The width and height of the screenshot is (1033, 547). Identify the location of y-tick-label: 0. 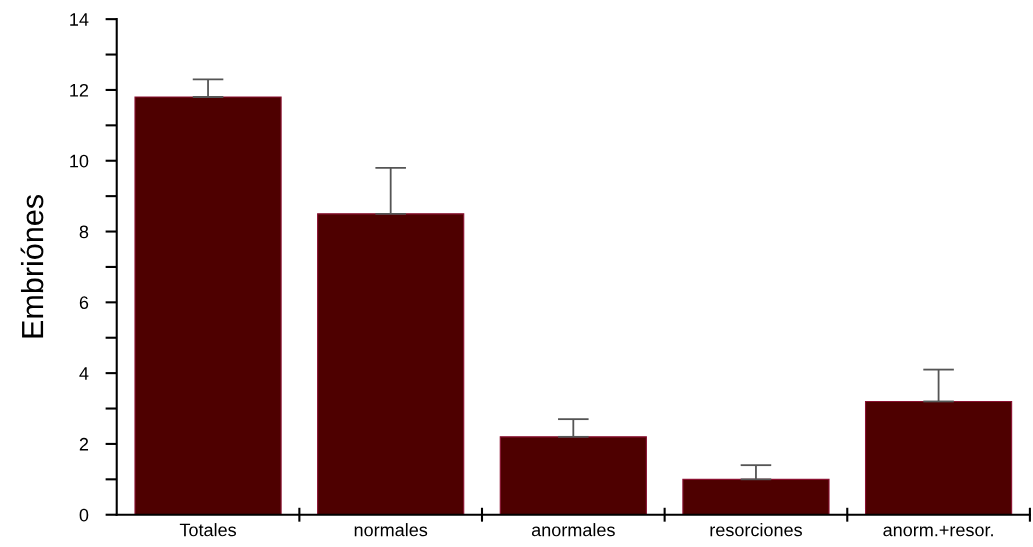
(84, 515).